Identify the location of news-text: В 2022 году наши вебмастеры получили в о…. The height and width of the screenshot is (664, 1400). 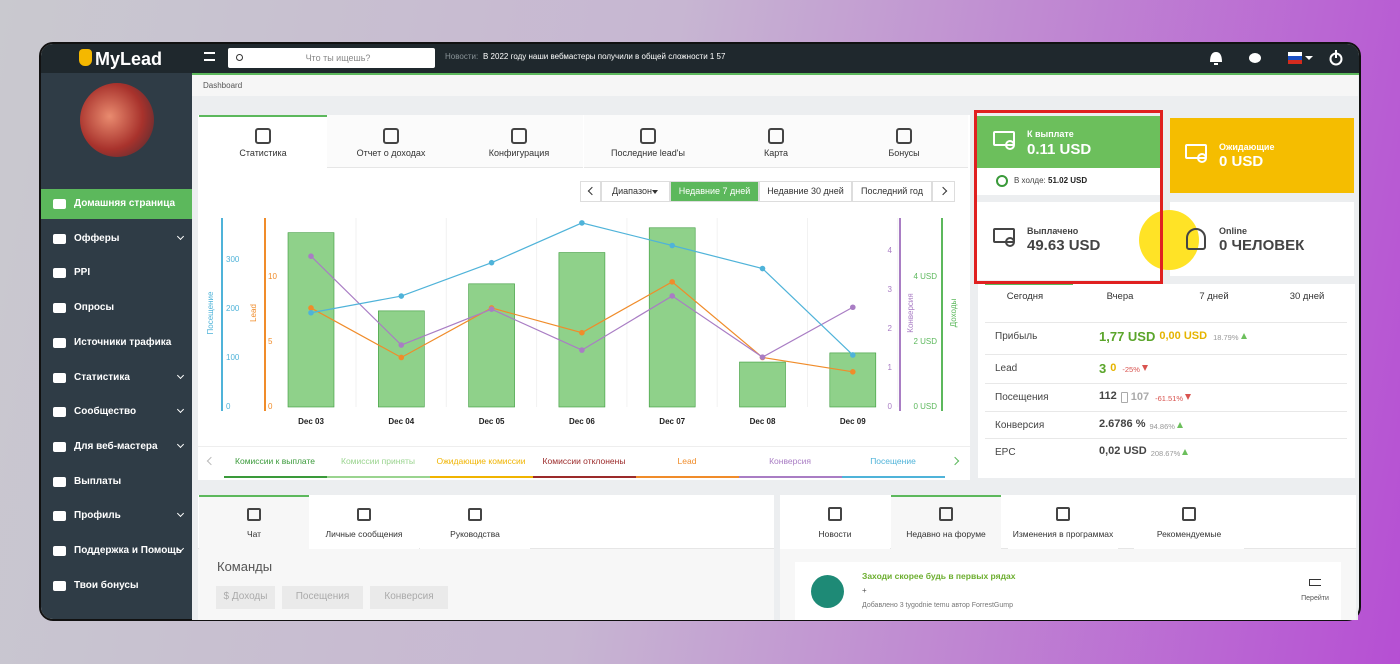
(604, 56).